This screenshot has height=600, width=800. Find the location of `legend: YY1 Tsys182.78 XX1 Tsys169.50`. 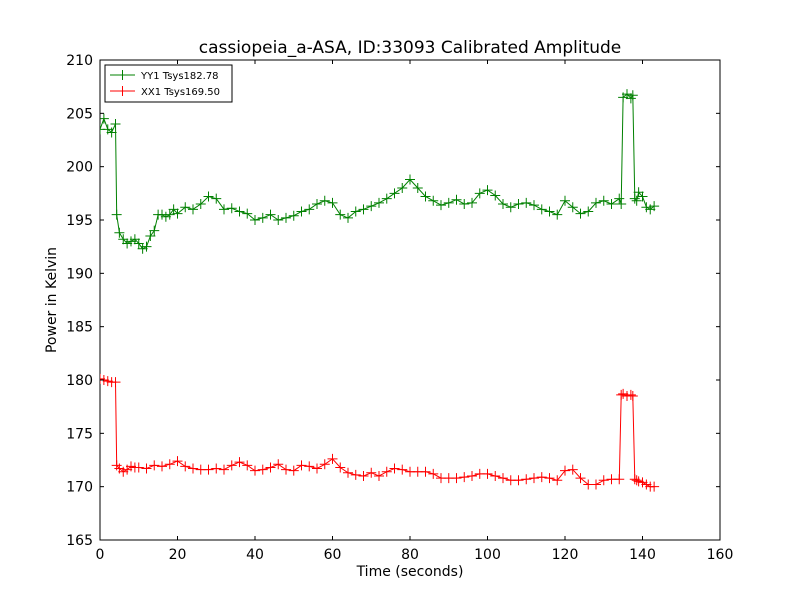

legend: YY1 Tsys182.78 XX1 Tsys169.50 is located at coordinates (168, 83).